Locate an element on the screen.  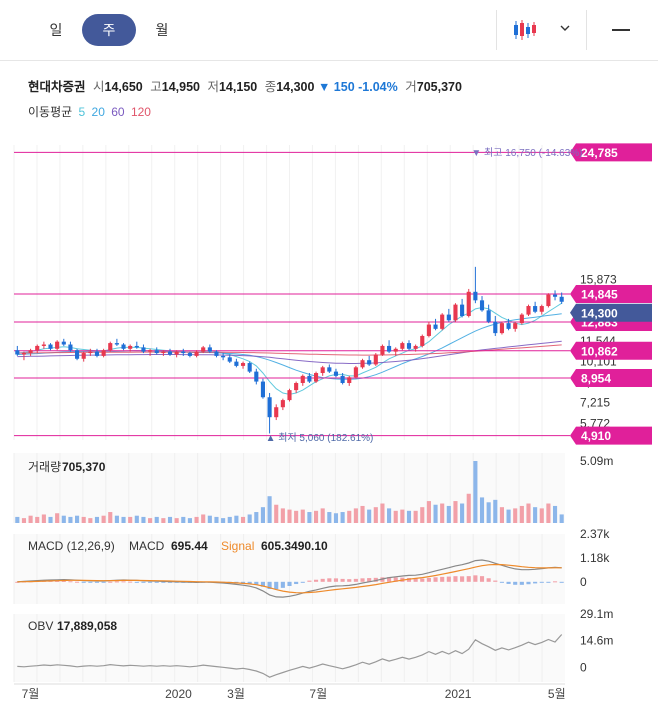
current-price-badge-shape is located at coordinates (611, 312).